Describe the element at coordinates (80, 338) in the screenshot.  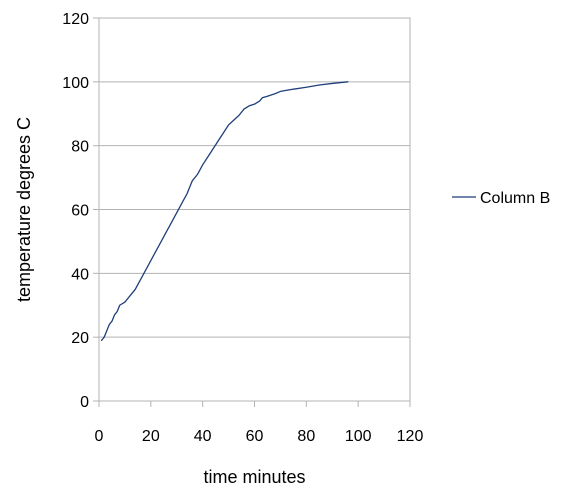
I see `y-tick-label-1: 20` at that location.